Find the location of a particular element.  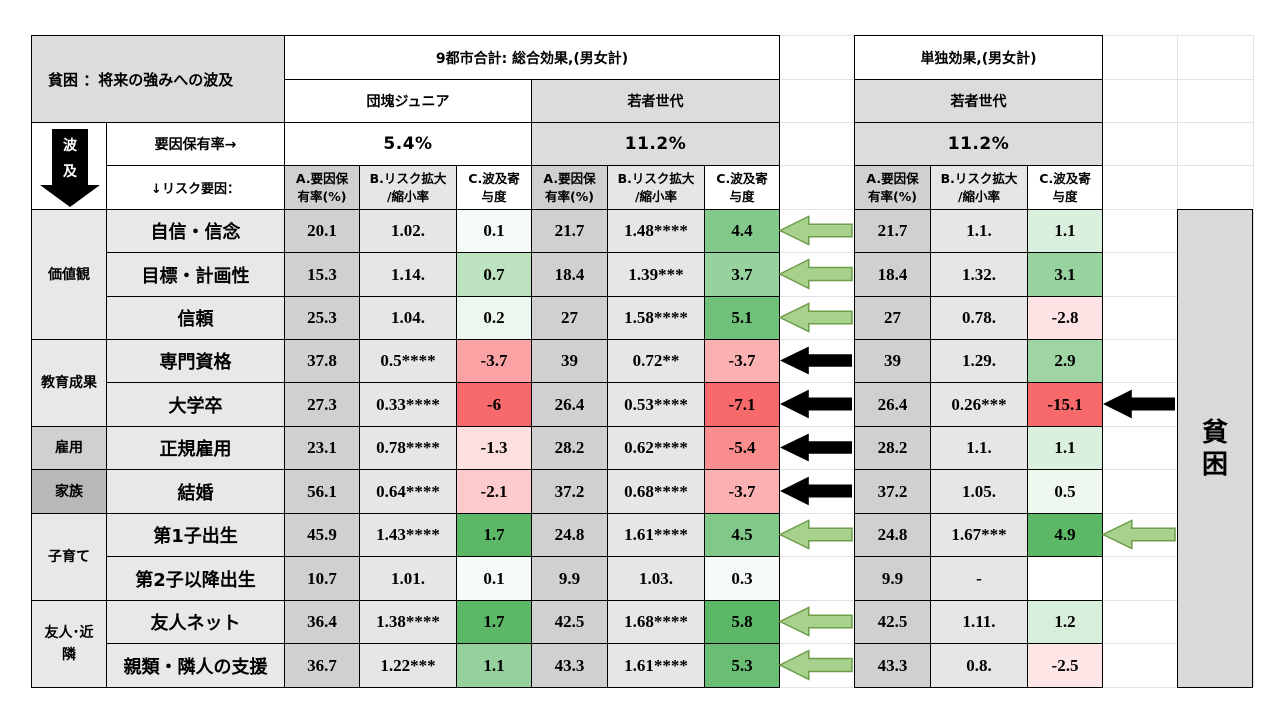

value-b: 1.48**** is located at coordinates (656, 230).